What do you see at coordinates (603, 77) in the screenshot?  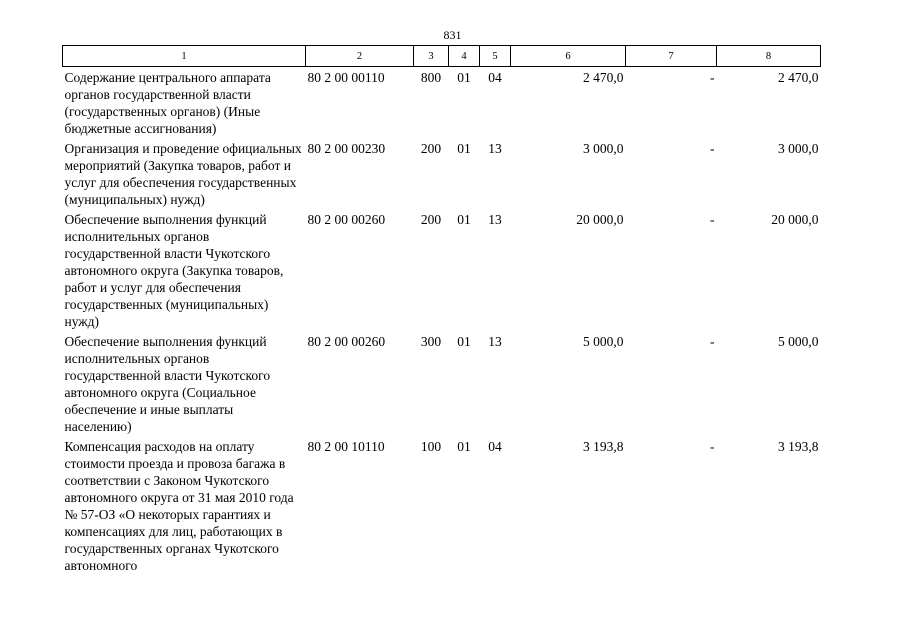 I see `amount-total: 2 470,0` at bounding box center [603, 77].